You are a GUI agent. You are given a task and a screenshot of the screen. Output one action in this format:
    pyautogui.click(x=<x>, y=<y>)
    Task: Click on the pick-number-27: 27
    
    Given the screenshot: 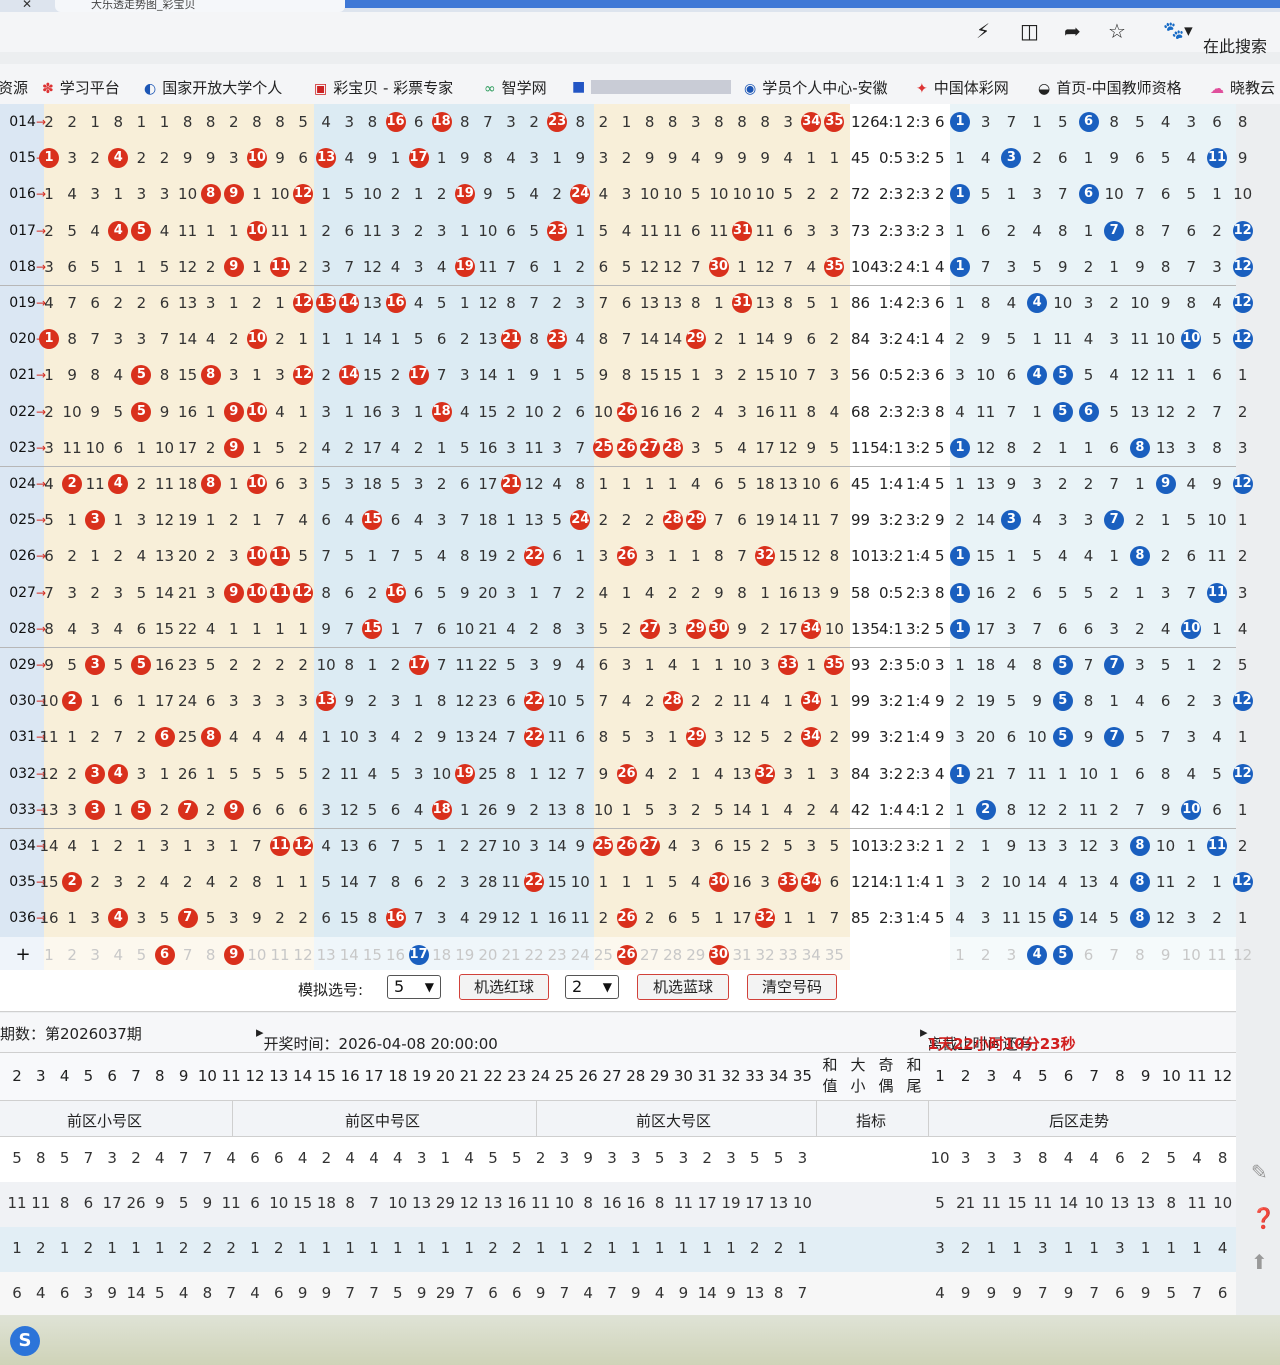 What is the action you would take?
    pyautogui.click(x=650, y=954)
    